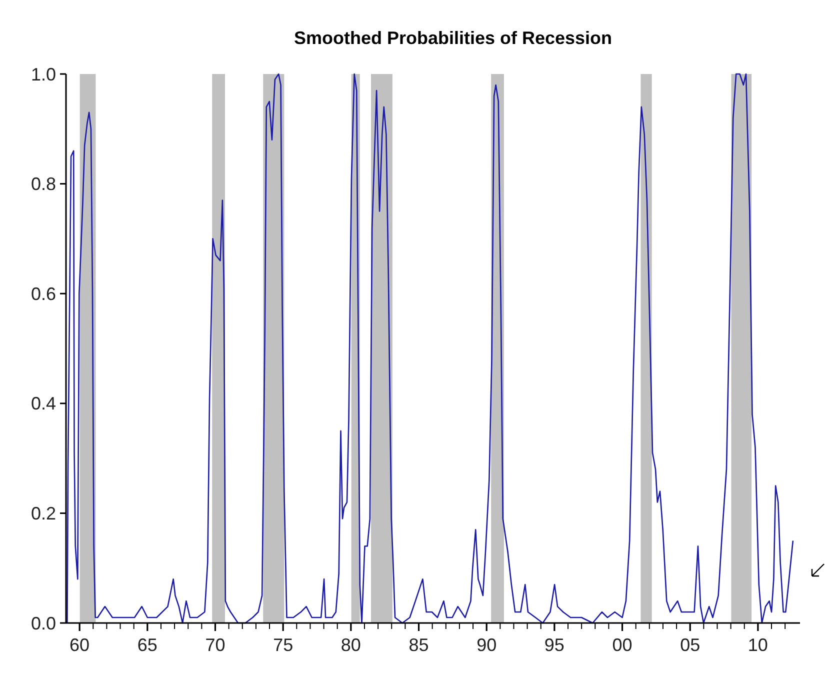  I want to click on x-tick-label: 05, so click(690, 645).